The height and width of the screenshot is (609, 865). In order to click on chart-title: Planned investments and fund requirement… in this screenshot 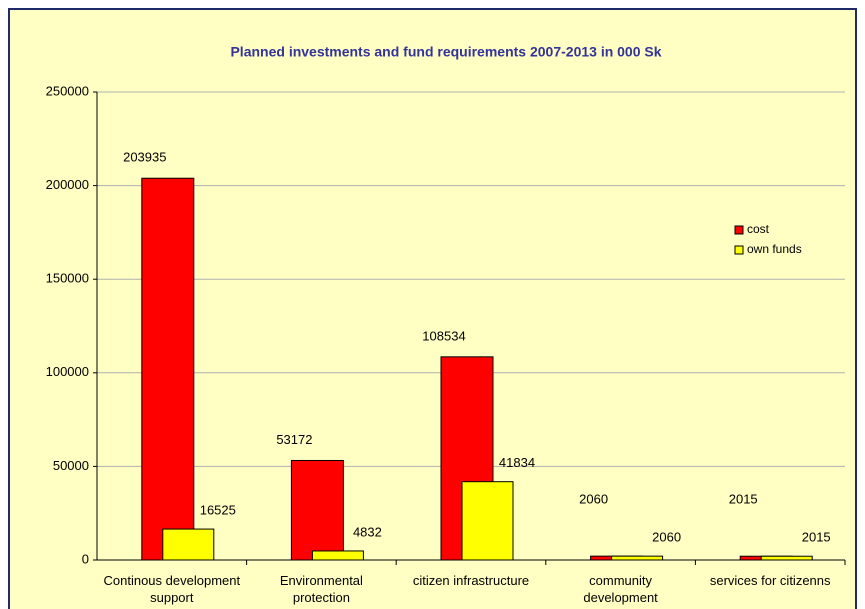, I will do `click(445, 52)`.